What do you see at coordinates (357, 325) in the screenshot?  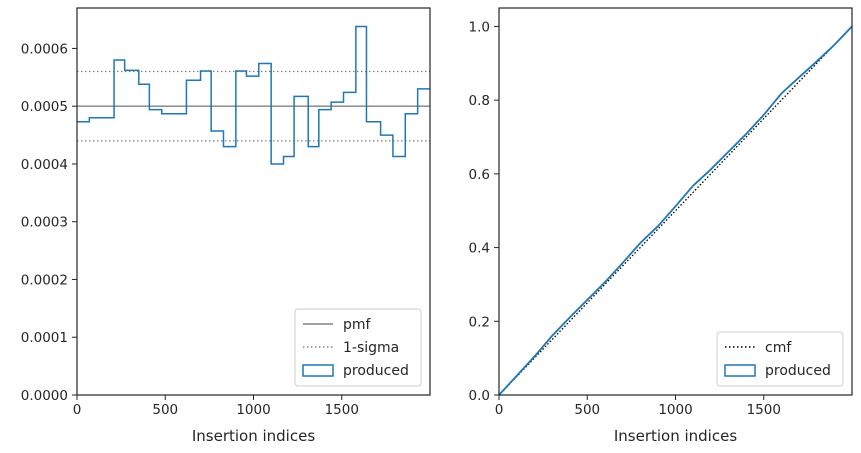 I see `legend-label-pmf: pmf` at bounding box center [357, 325].